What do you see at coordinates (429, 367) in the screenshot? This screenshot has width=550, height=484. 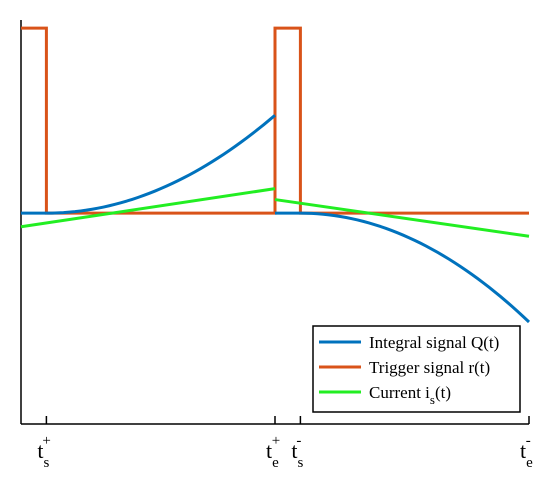 I see `legend-label: Trigger signal r(t)` at bounding box center [429, 367].